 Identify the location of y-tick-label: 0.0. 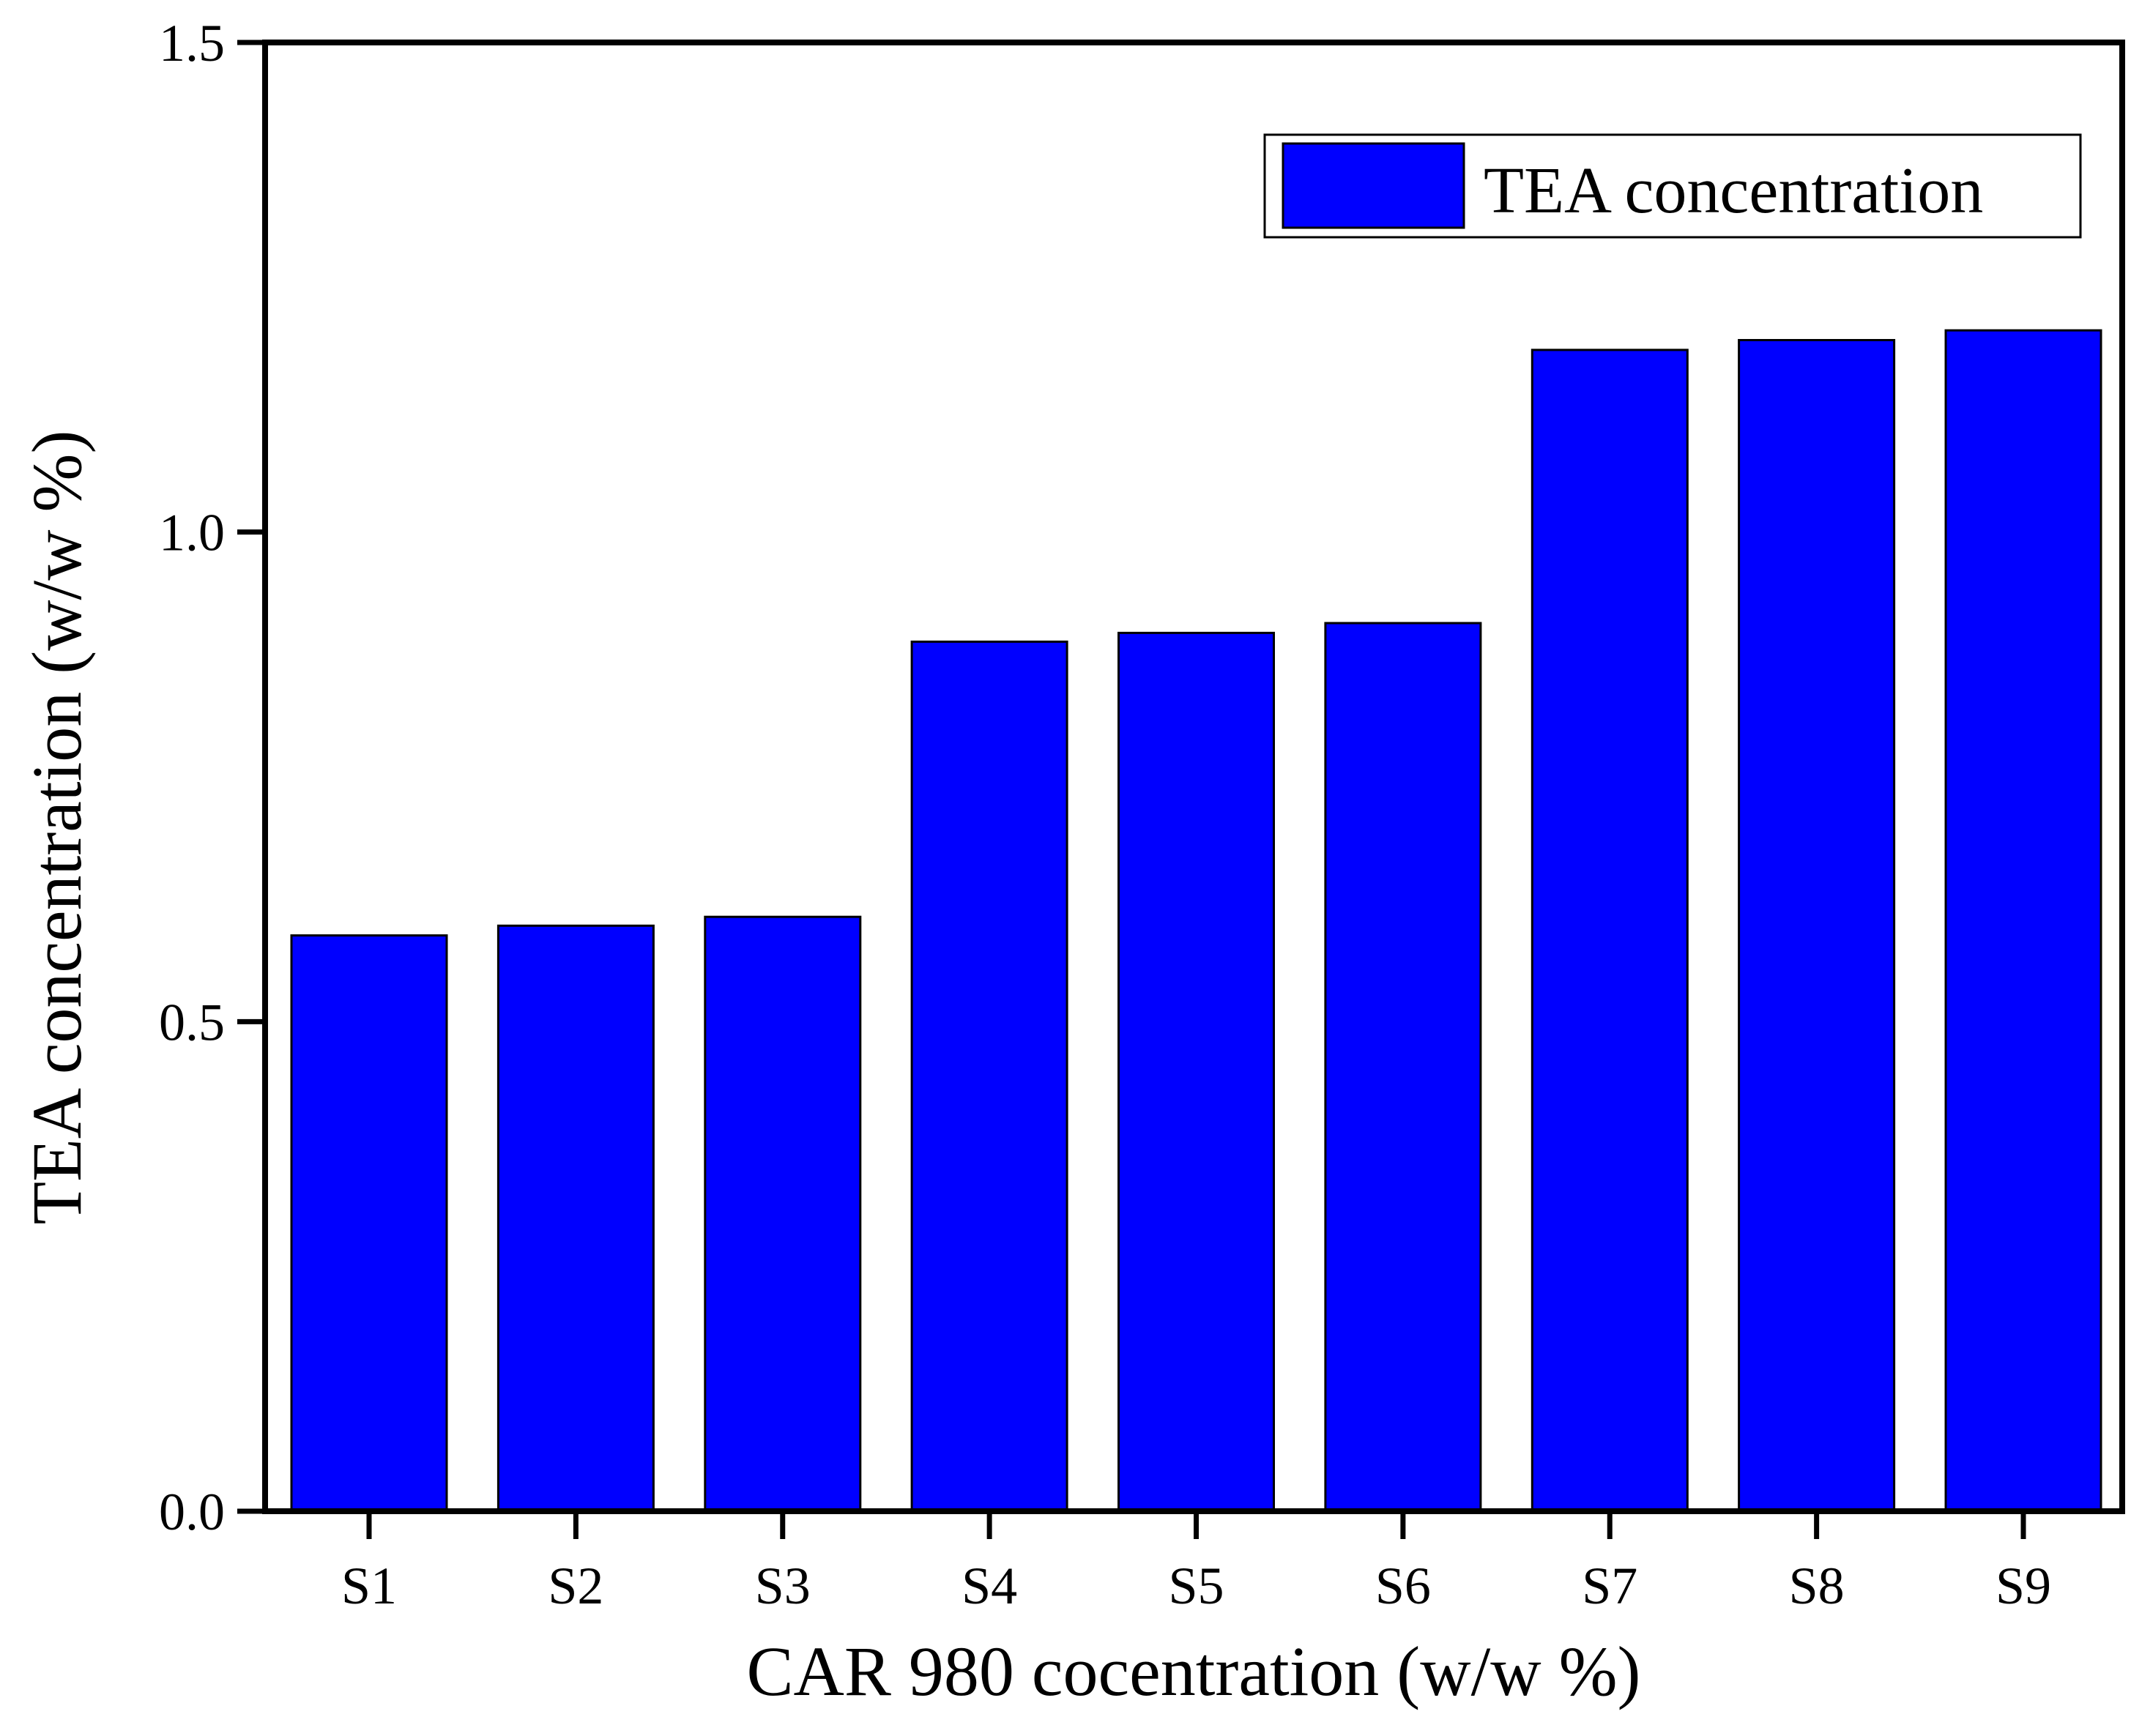
(192, 1512).